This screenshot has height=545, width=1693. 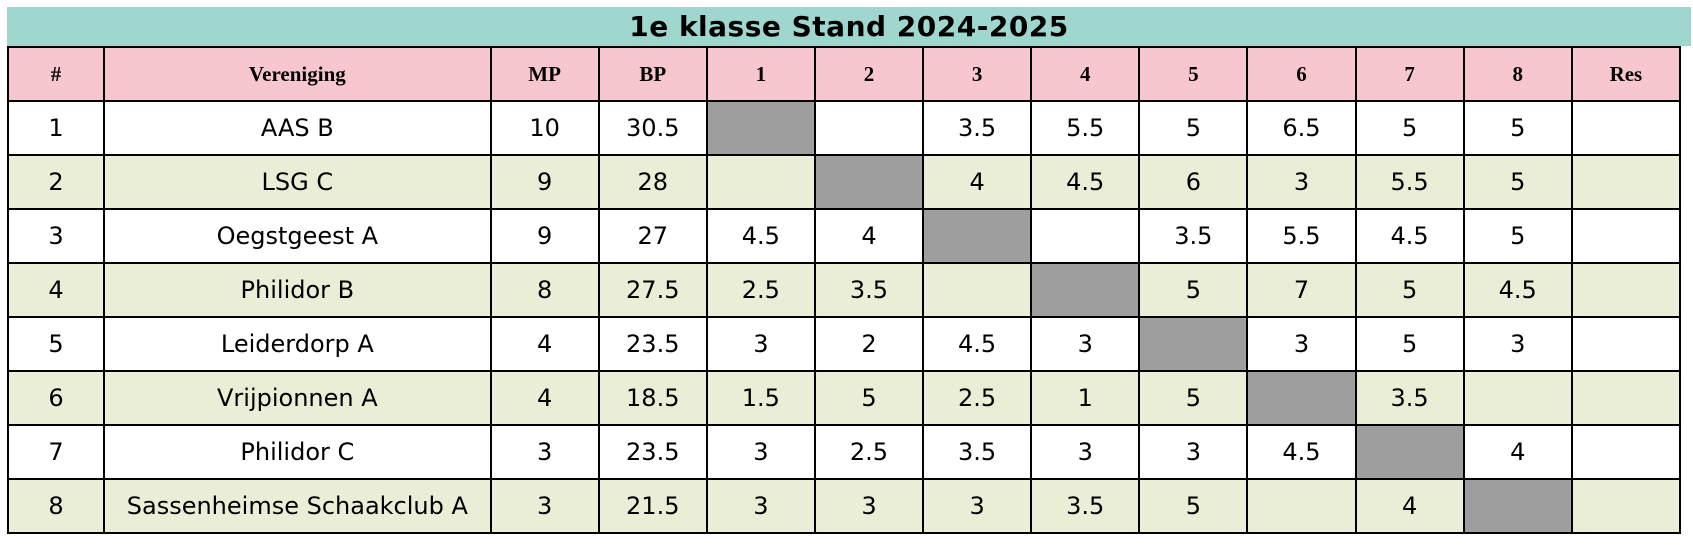 What do you see at coordinates (1409, 182) in the screenshot?
I see `cell-score-7: 5.5` at bounding box center [1409, 182].